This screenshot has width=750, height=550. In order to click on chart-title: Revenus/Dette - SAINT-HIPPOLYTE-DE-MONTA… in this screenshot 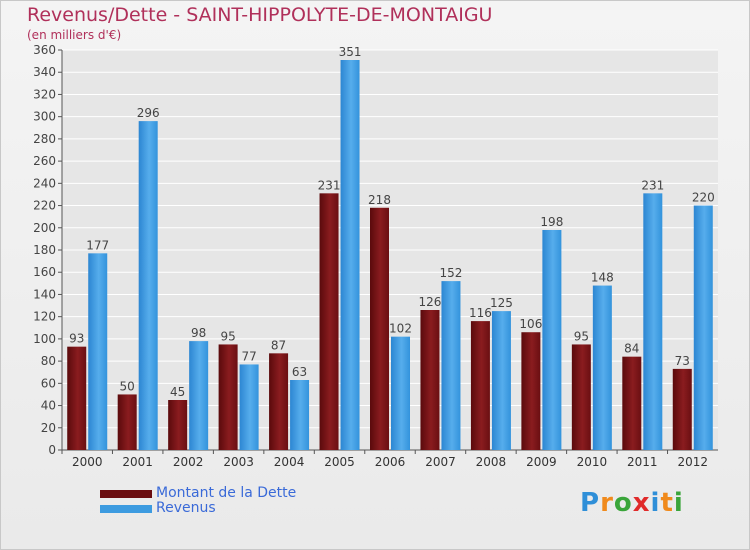, I will do `click(260, 15)`.